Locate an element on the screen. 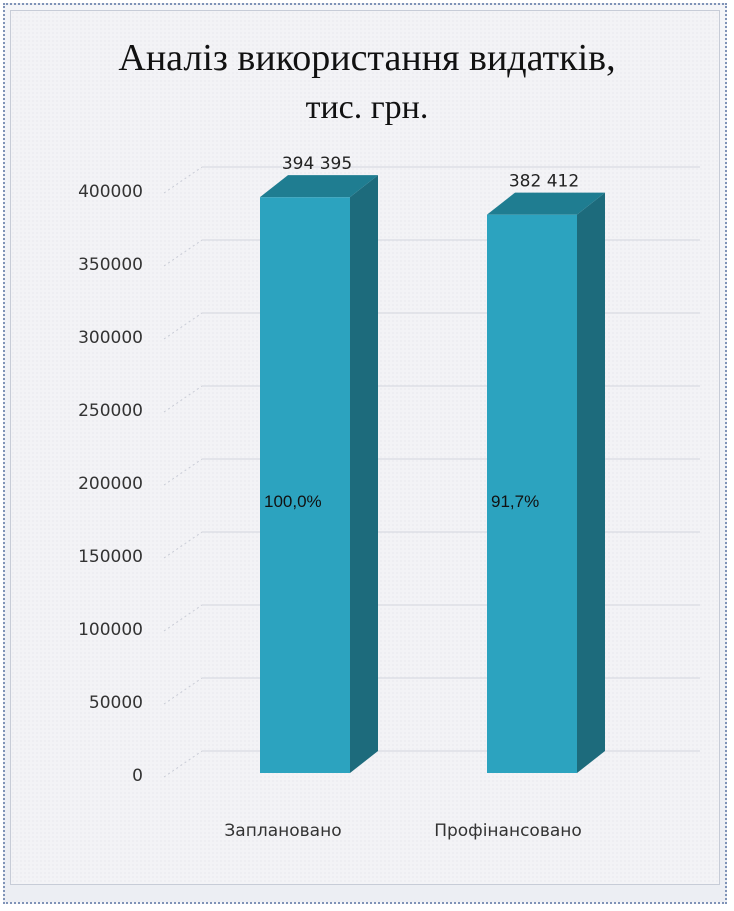 The image size is (734, 911). y-tick-label: 50000 is located at coordinates (116, 703).